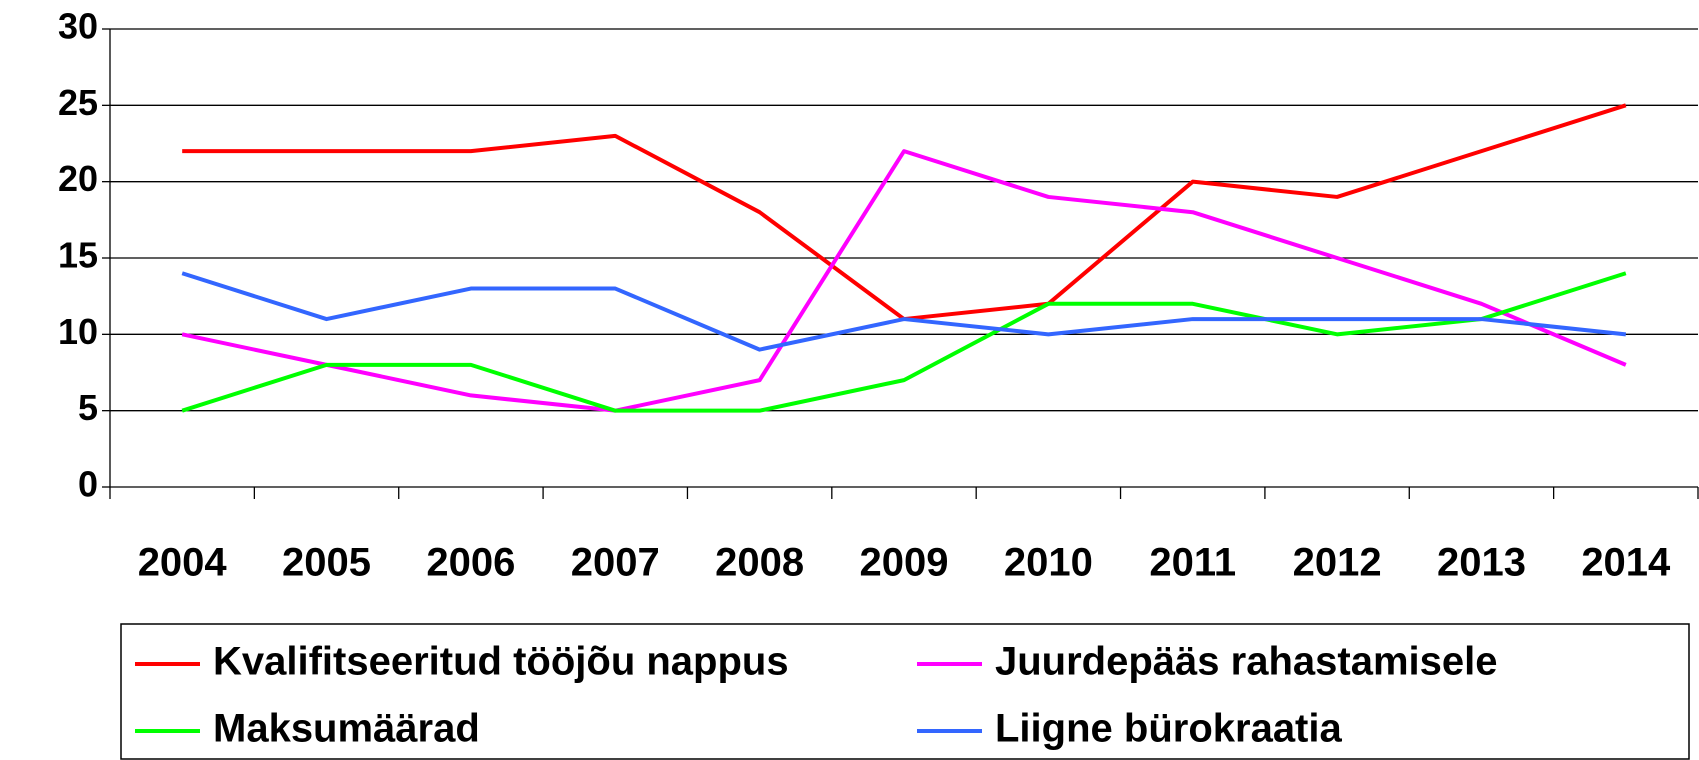 The height and width of the screenshot is (760, 1699). What do you see at coordinates (1481, 563) in the screenshot?
I see `x-tick-label: 2013` at bounding box center [1481, 563].